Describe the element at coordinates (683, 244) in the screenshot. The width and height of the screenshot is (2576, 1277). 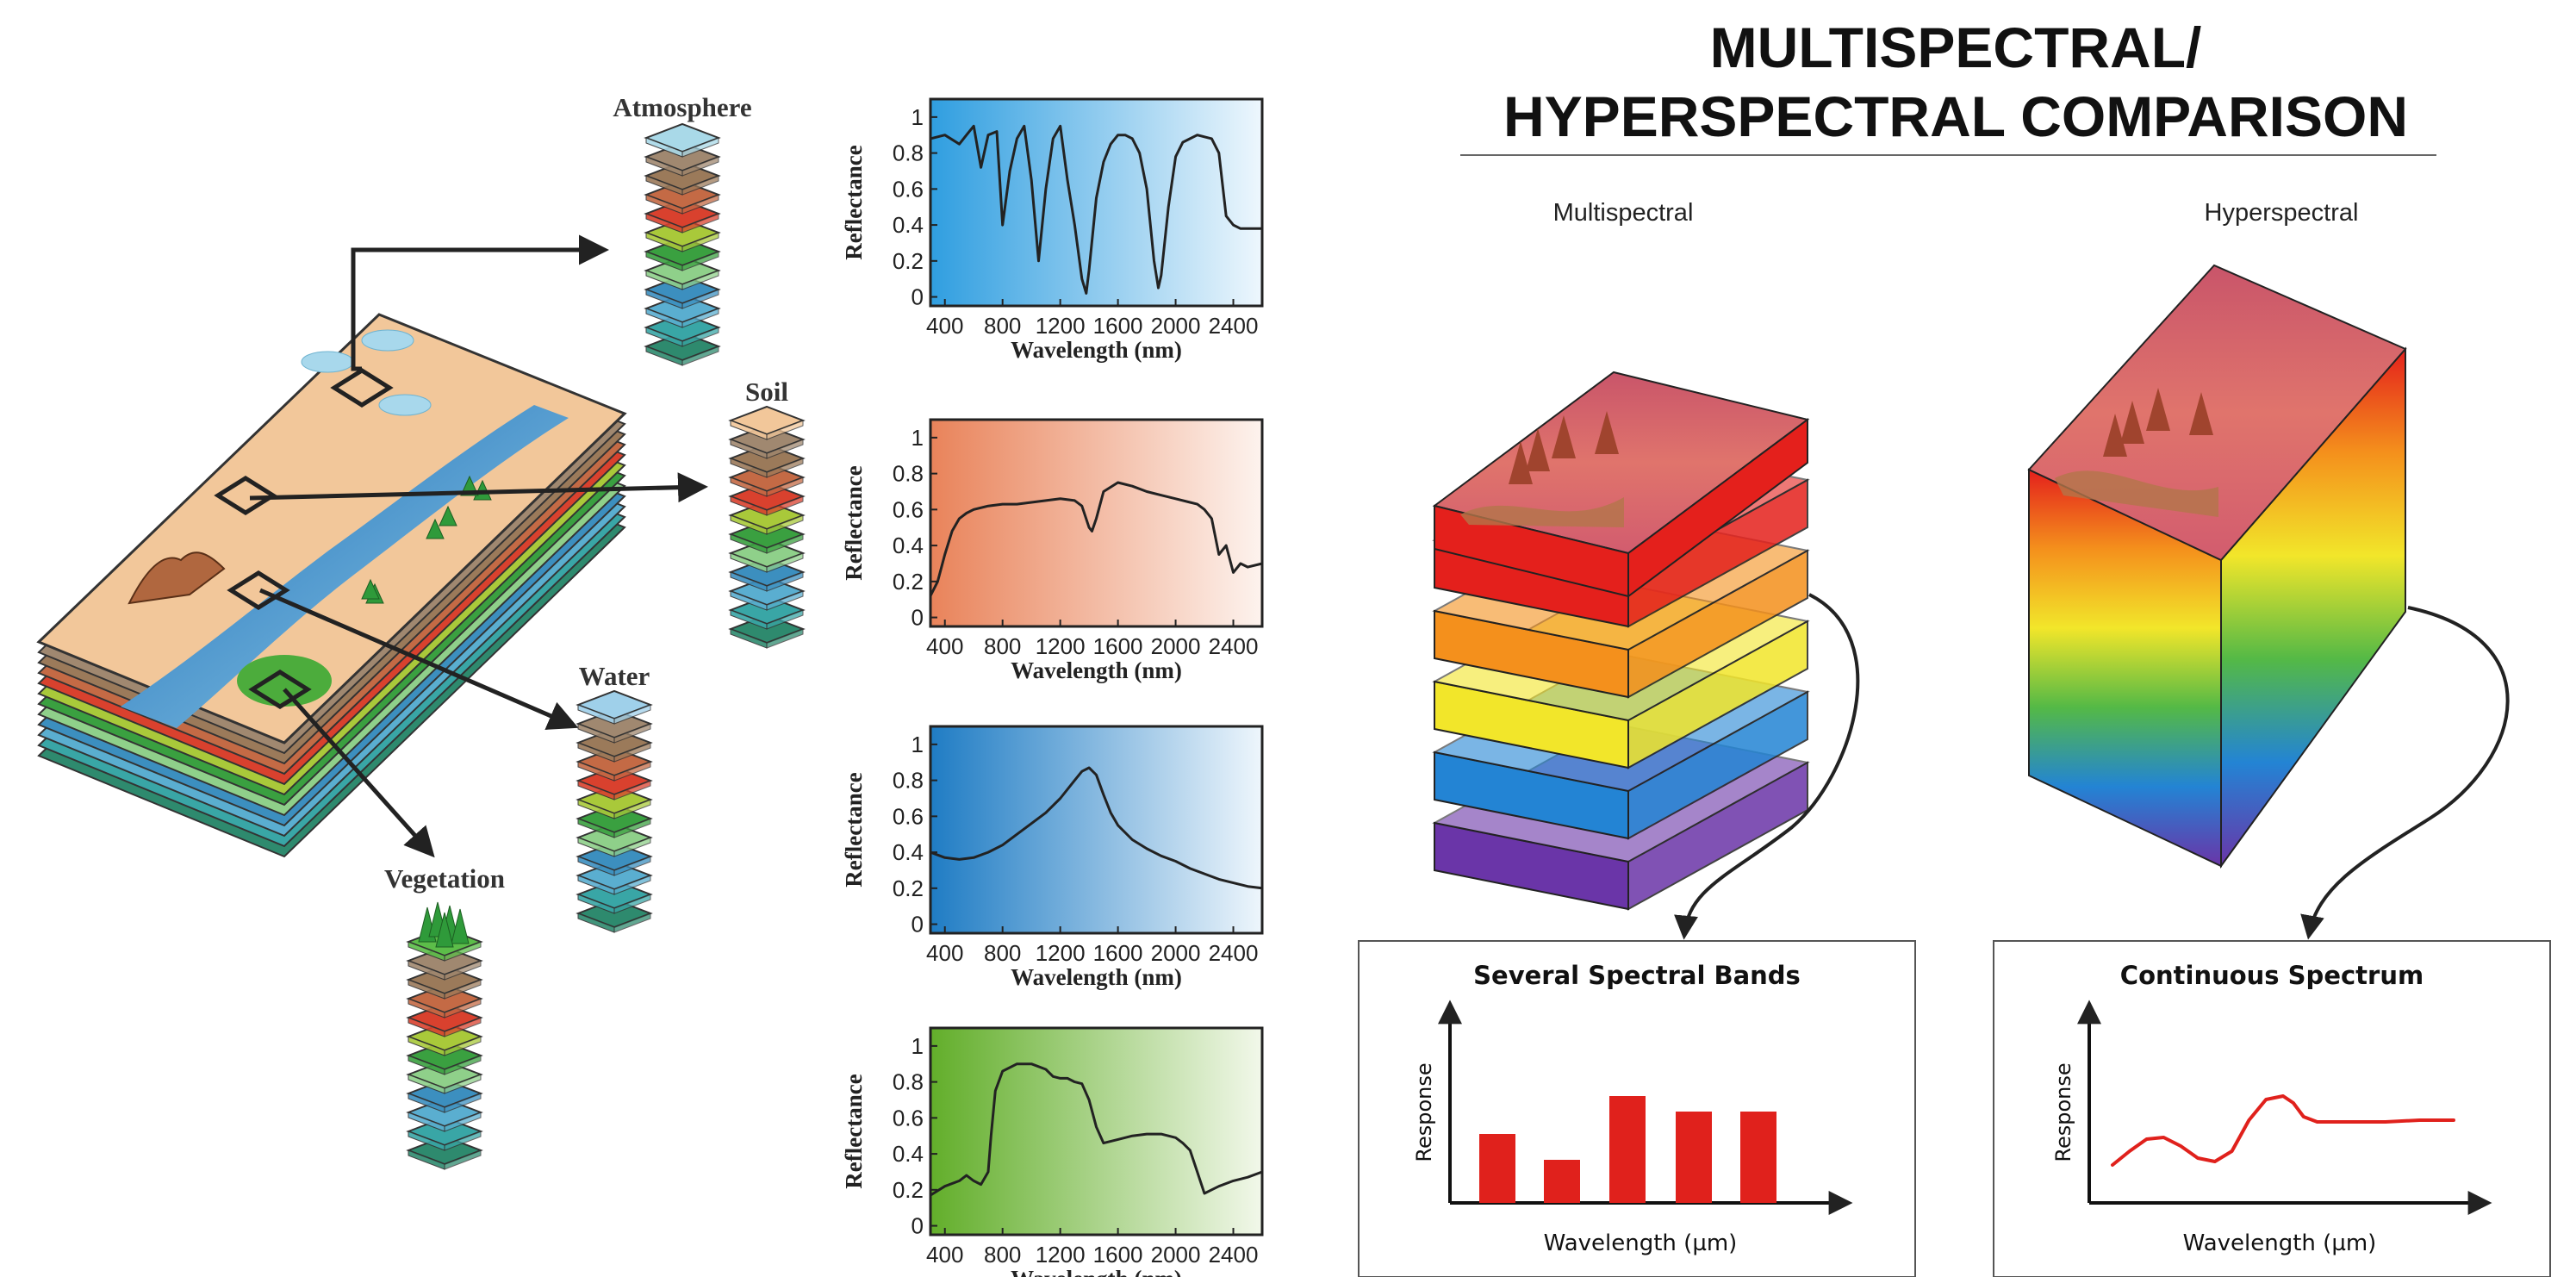
I see `atmosphere-stack` at that location.